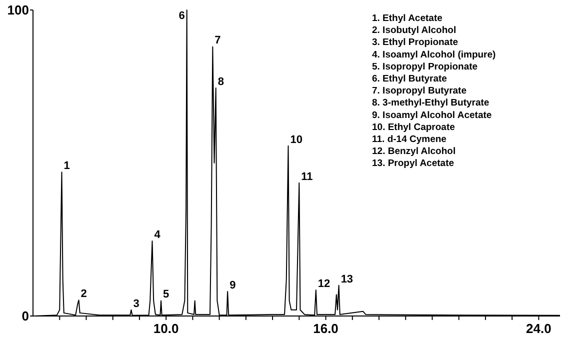  What do you see at coordinates (307, 176) in the screenshot?
I see `annotation: 11` at bounding box center [307, 176].